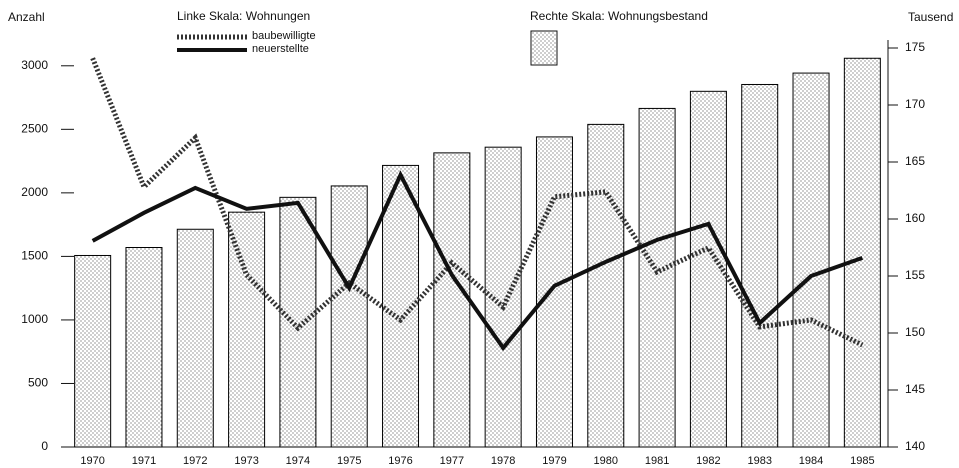 The height and width of the screenshot is (468, 959). Describe the element at coordinates (34, 65) in the screenshot. I see `y-tick-label: 3000` at that location.